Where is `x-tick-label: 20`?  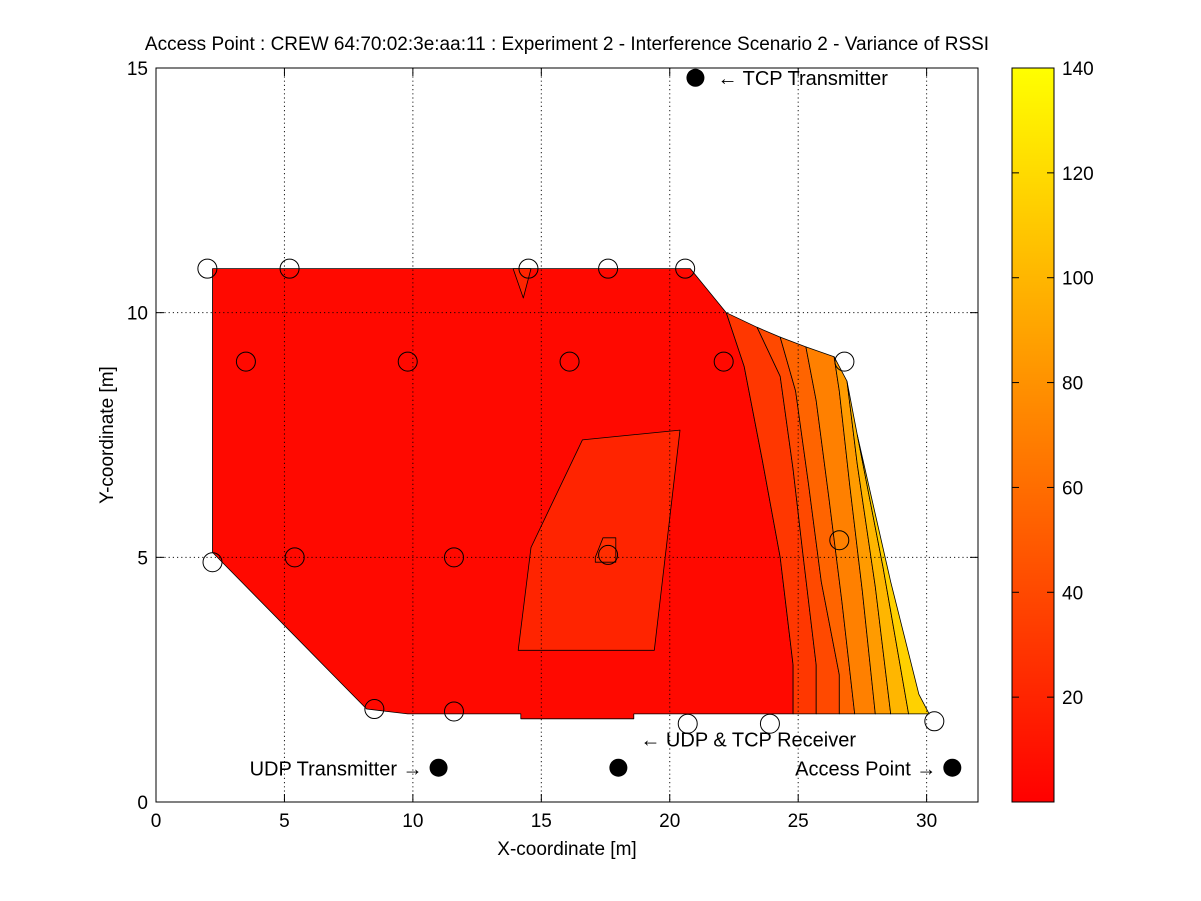 x-tick-label: 20 is located at coordinates (669, 821).